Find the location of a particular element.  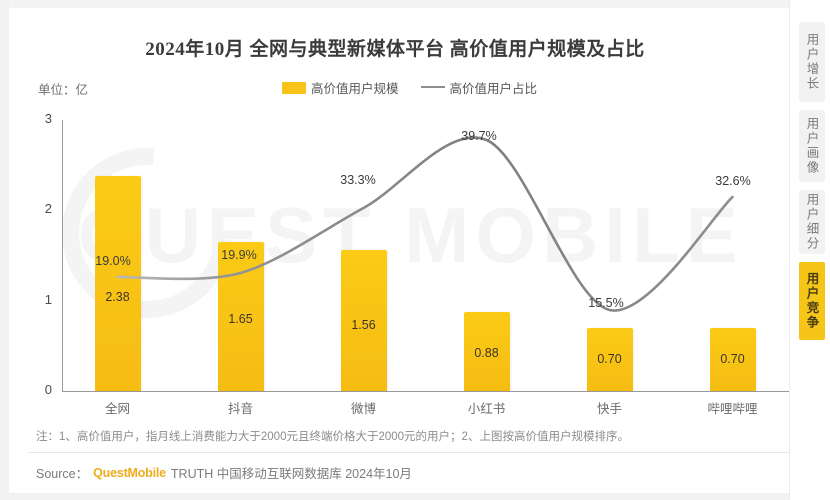

legend-bar-swatch-icon is located at coordinates (294, 87).